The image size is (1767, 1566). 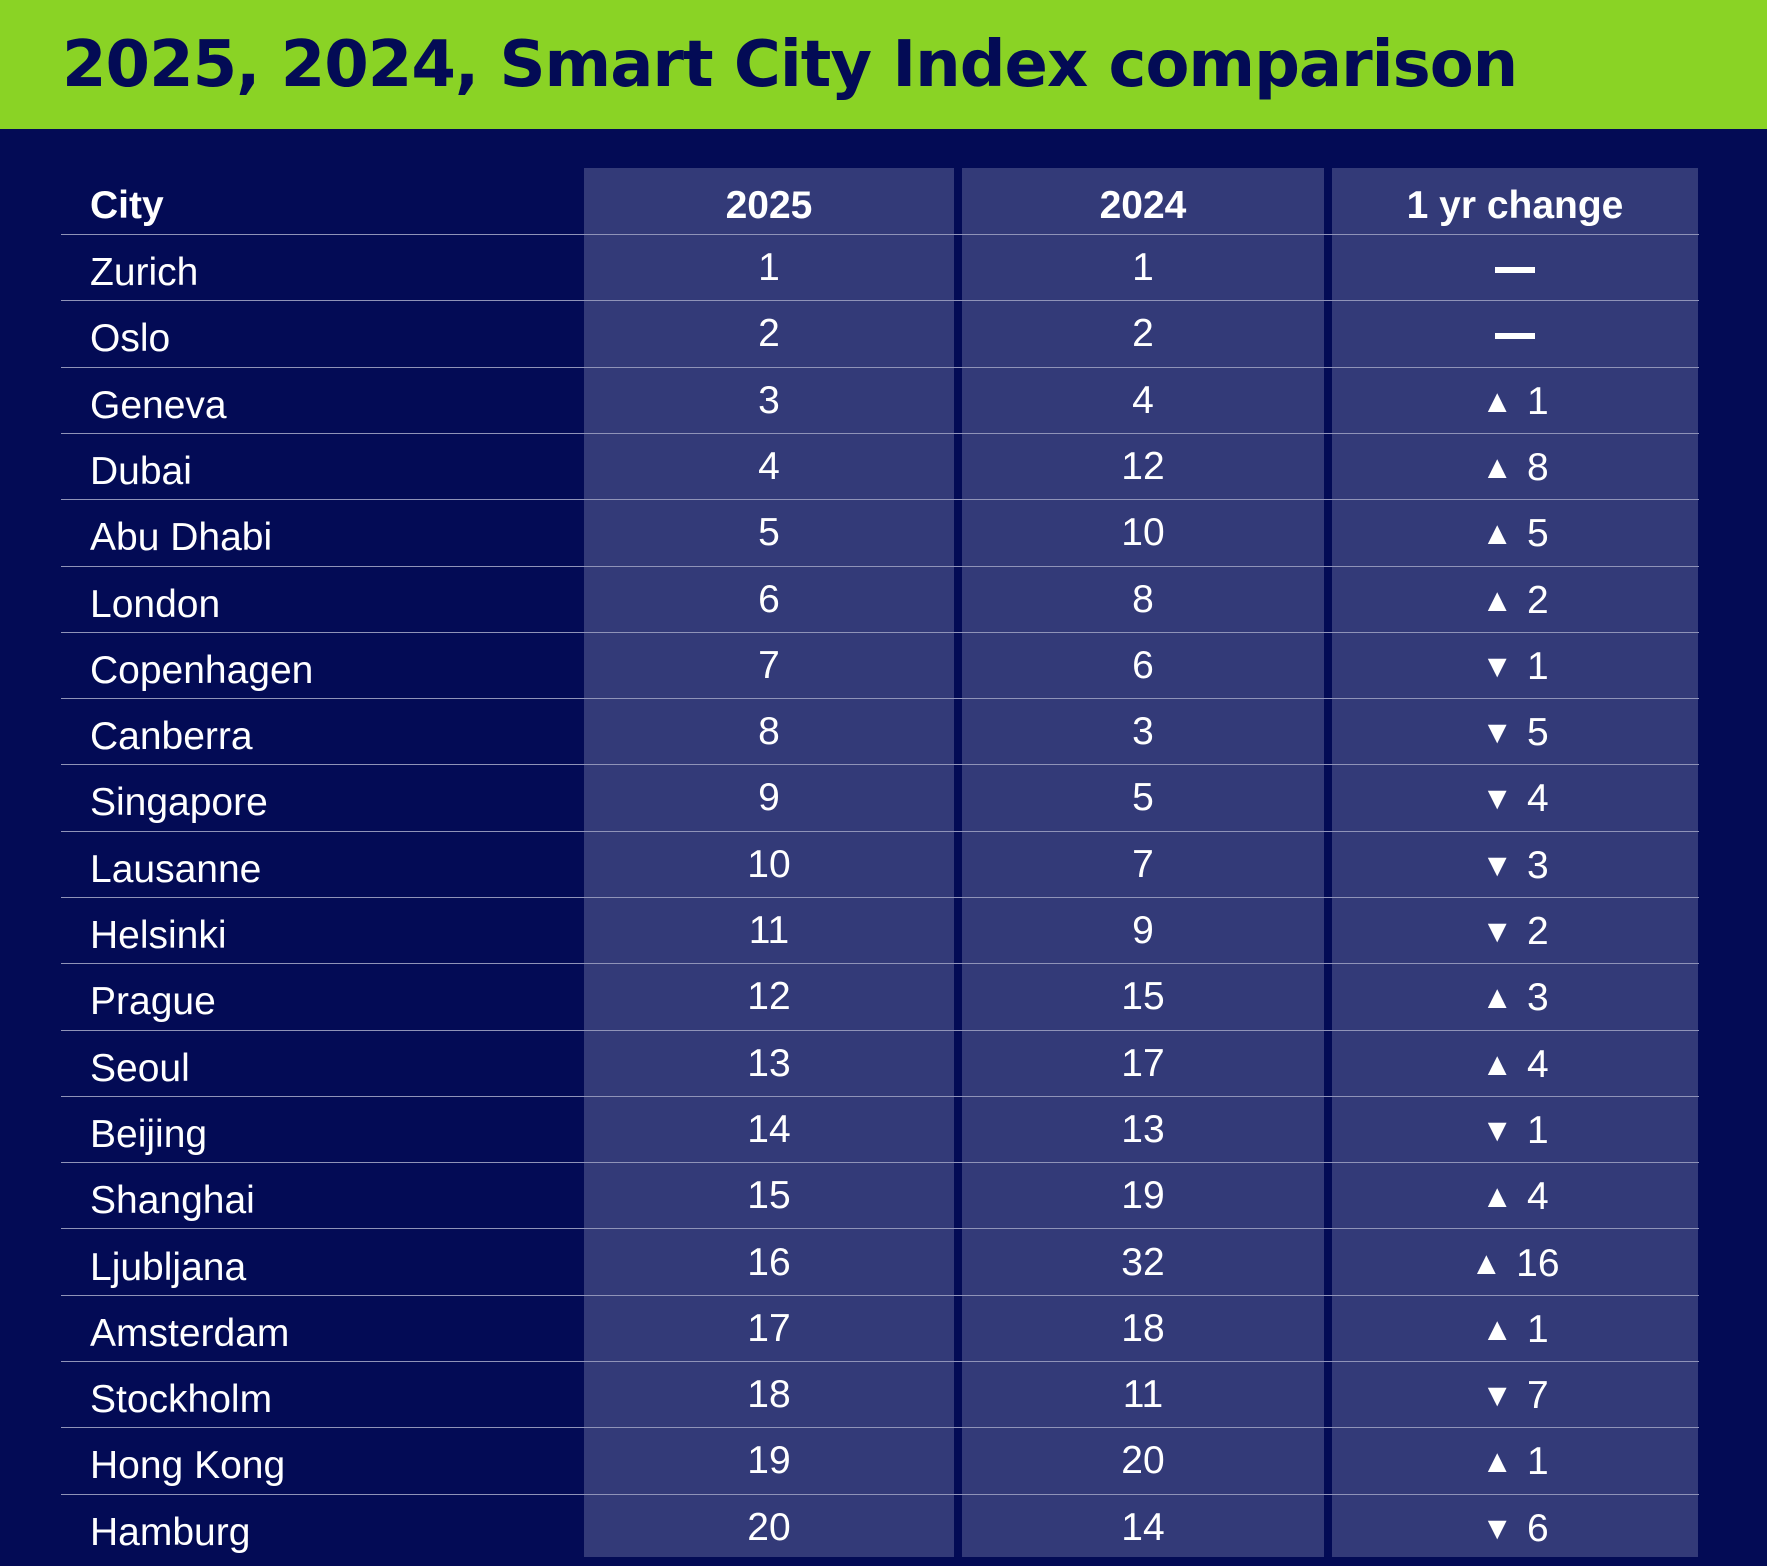 What do you see at coordinates (1143, 1460) in the screenshot?
I see `rank-2024: 20` at bounding box center [1143, 1460].